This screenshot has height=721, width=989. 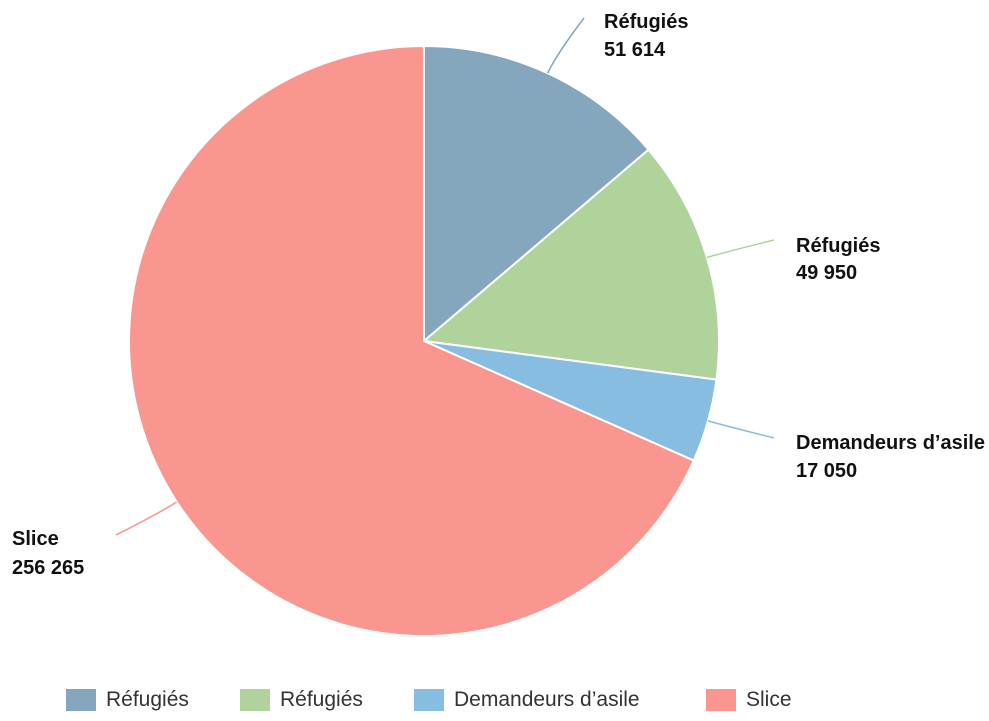 What do you see at coordinates (35, 539) in the screenshot?
I see `slice-label-name-3: Slice` at bounding box center [35, 539].